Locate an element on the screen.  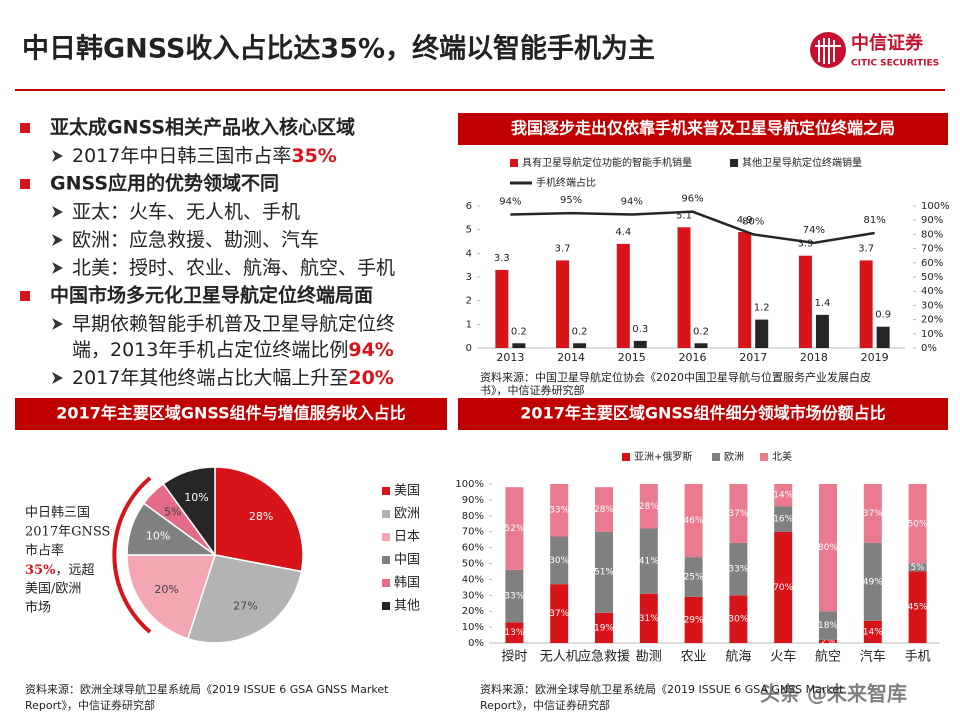
sub-bullet-text: 亚太：火车、无人机、手机 is located at coordinates (186, 212).